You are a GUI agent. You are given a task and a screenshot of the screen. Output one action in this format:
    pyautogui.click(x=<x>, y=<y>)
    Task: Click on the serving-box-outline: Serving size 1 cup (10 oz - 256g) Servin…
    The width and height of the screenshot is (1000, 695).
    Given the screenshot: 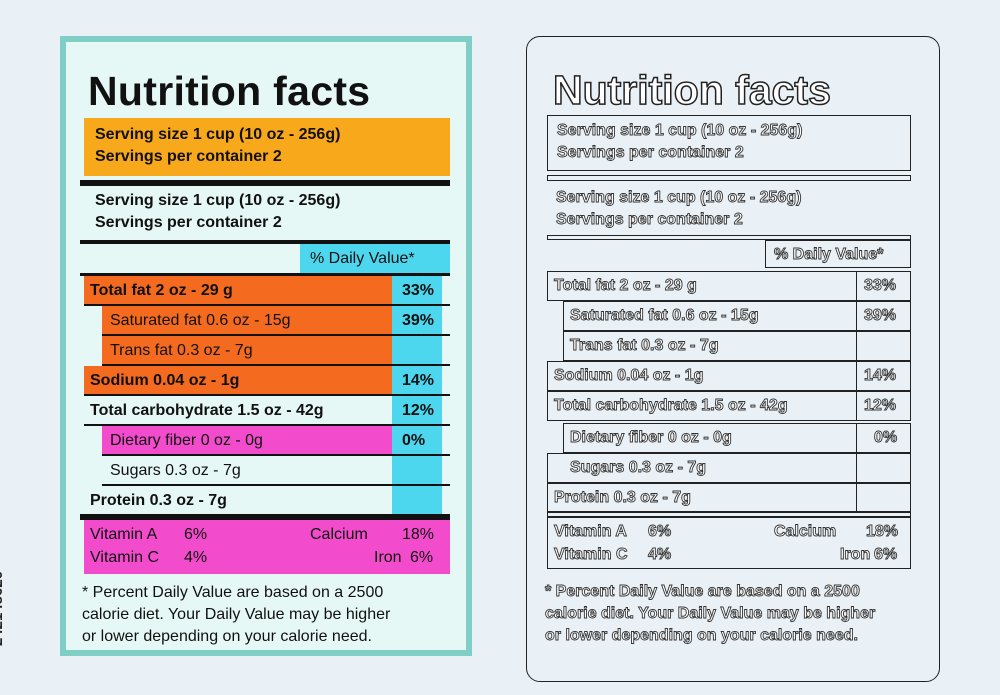 What is the action you would take?
    pyautogui.click(x=729, y=143)
    